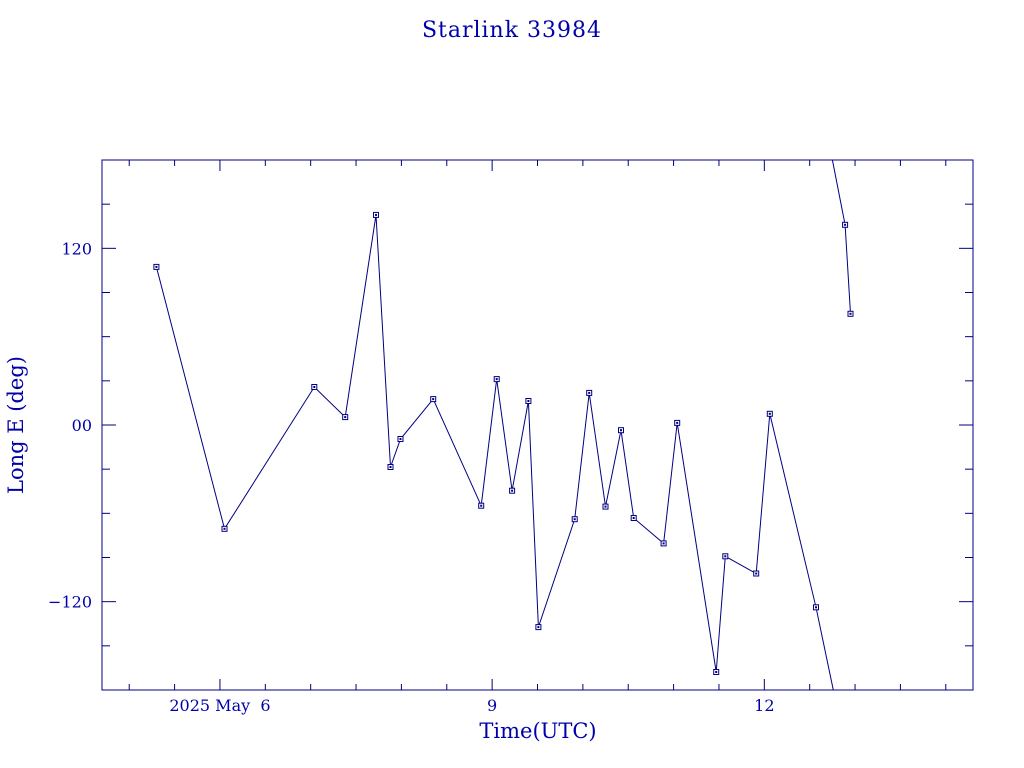  I want to click on x-tick-label: 12, so click(764, 705).